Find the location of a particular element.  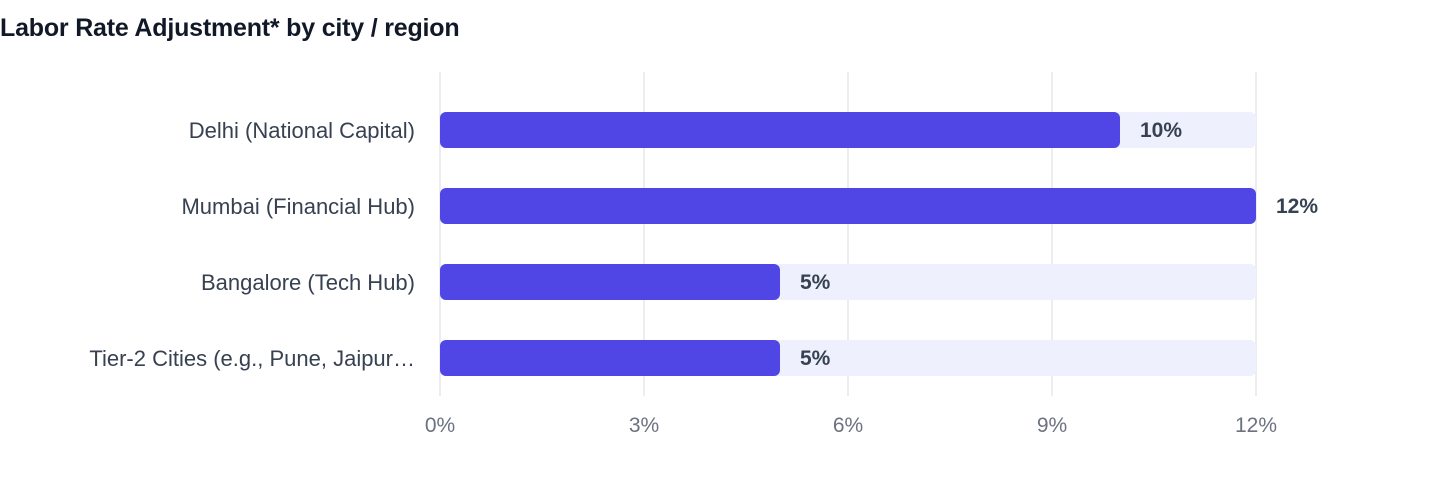

bar-value-label: 12% is located at coordinates (1297, 206).